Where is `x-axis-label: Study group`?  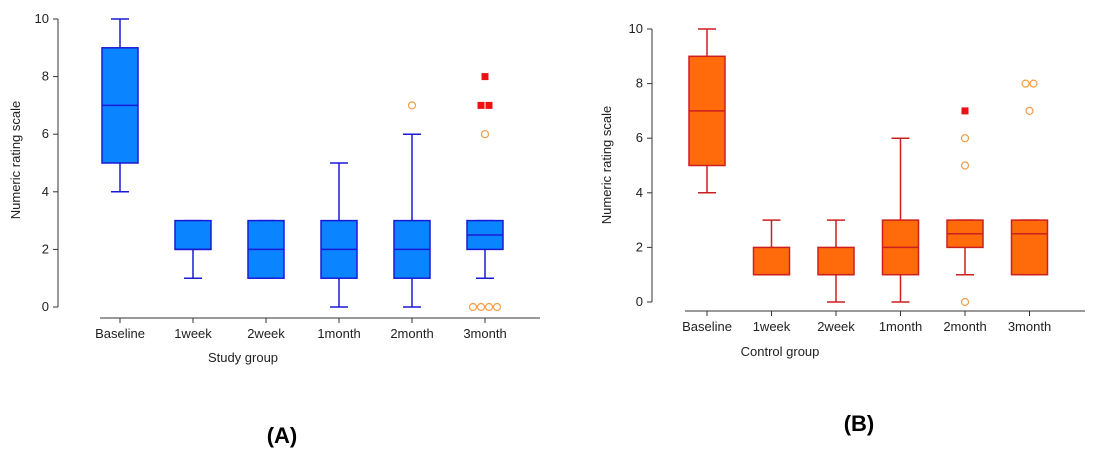 x-axis-label: Study group is located at coordinates (243, 357).